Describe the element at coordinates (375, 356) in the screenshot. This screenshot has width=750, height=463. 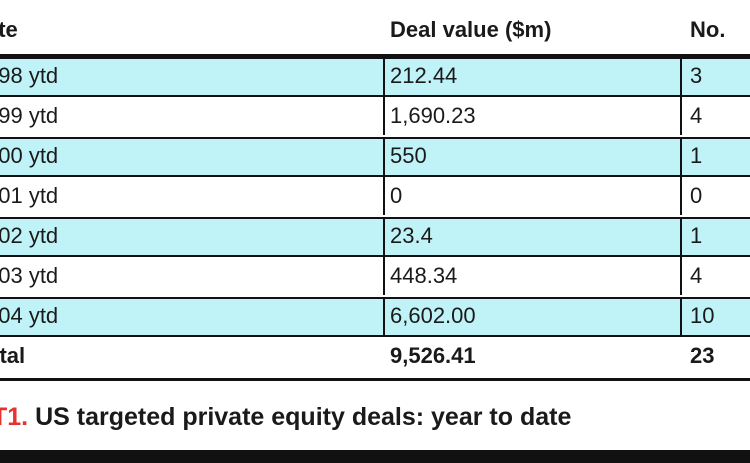
I see `table-total-row: otal 9,526.41 23` at that location.